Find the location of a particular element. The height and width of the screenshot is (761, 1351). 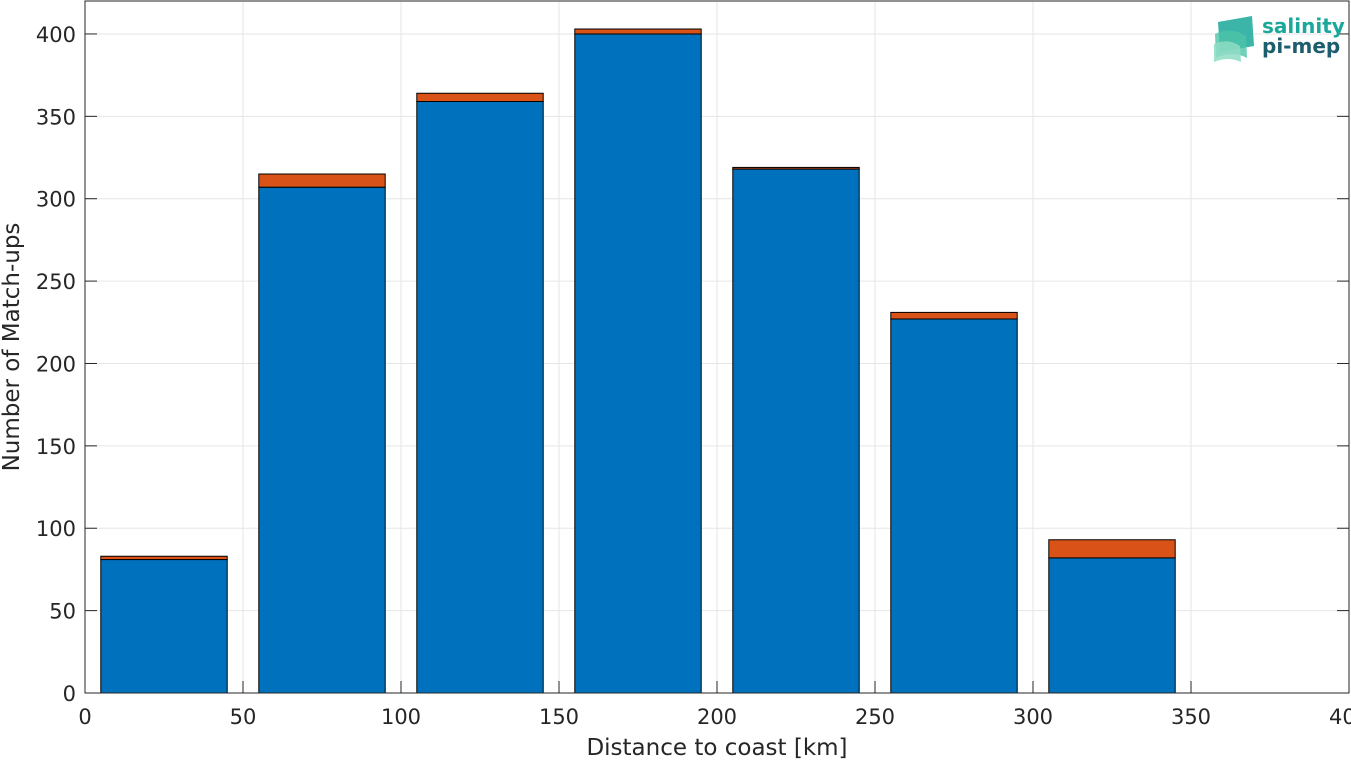

y-tick-label: 400 is located at coordinates (56, 35).